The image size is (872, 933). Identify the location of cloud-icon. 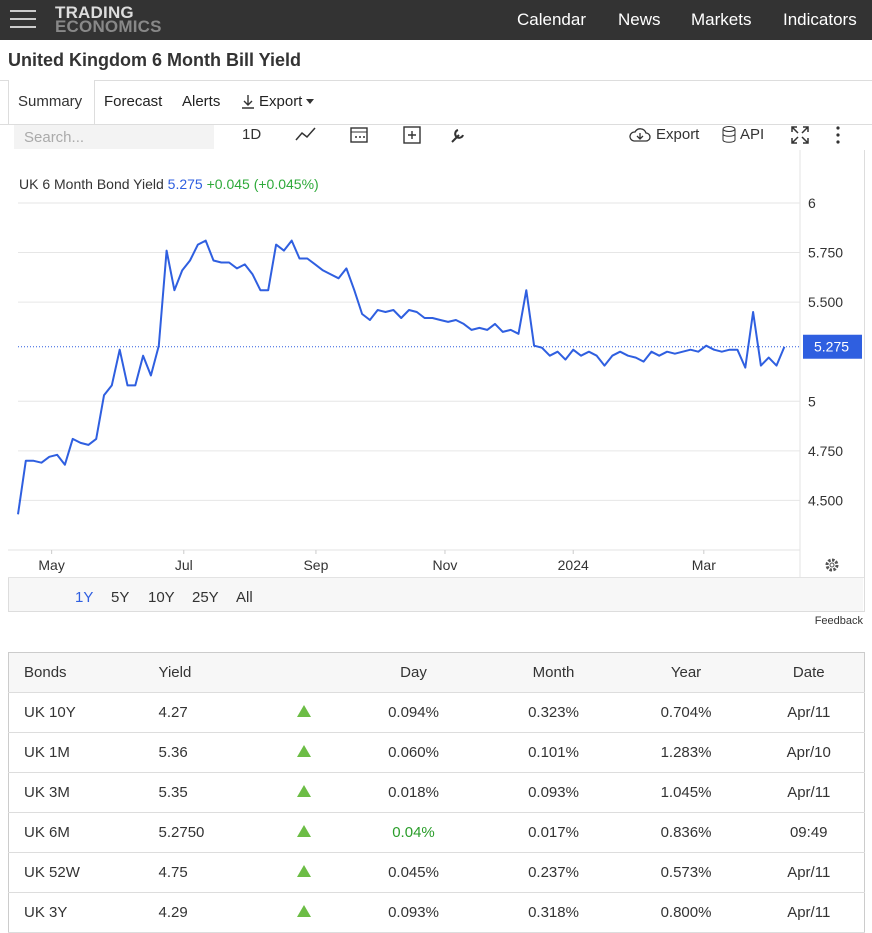
(640, 135).